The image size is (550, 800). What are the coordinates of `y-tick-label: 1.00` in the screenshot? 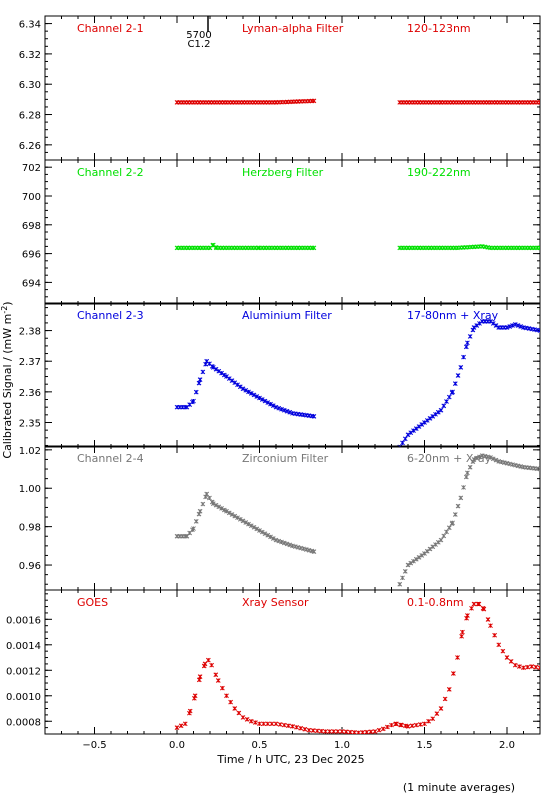 It's located at (30, 489).